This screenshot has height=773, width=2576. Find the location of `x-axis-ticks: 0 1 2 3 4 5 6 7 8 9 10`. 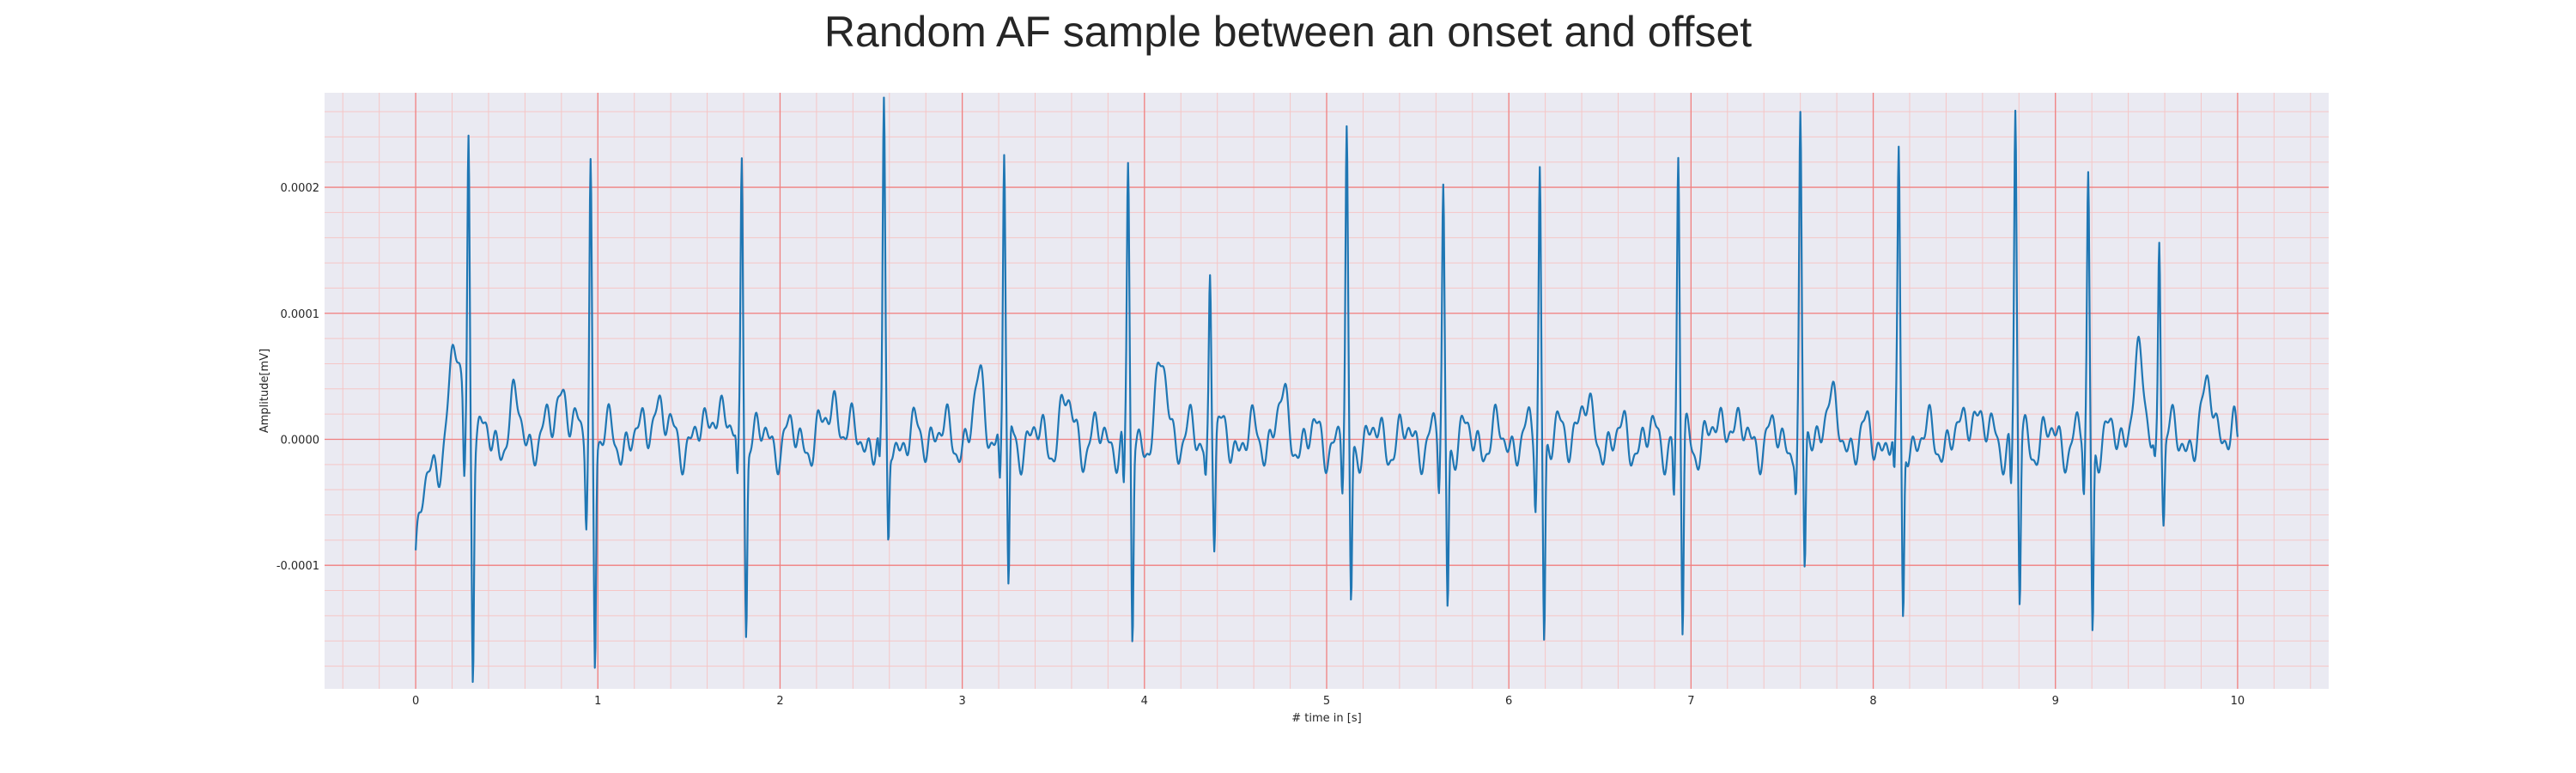

x-axis-ticks: 0 1 2 3 4 5 6 7 8 9 10 is located at coordinates (1328, 701).